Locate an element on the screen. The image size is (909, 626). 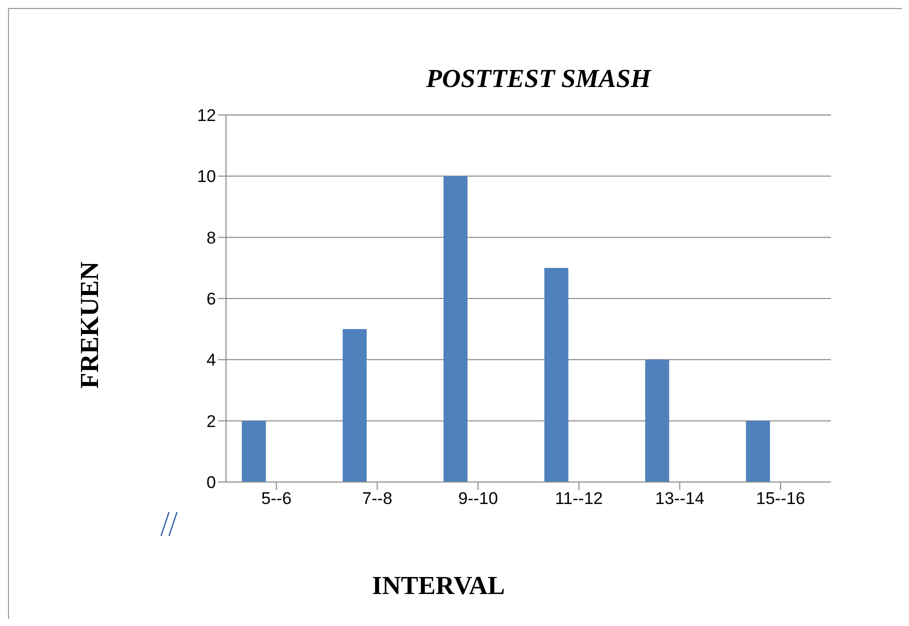
x-tick-label: 11--12 is located at coordinates (578, 498).